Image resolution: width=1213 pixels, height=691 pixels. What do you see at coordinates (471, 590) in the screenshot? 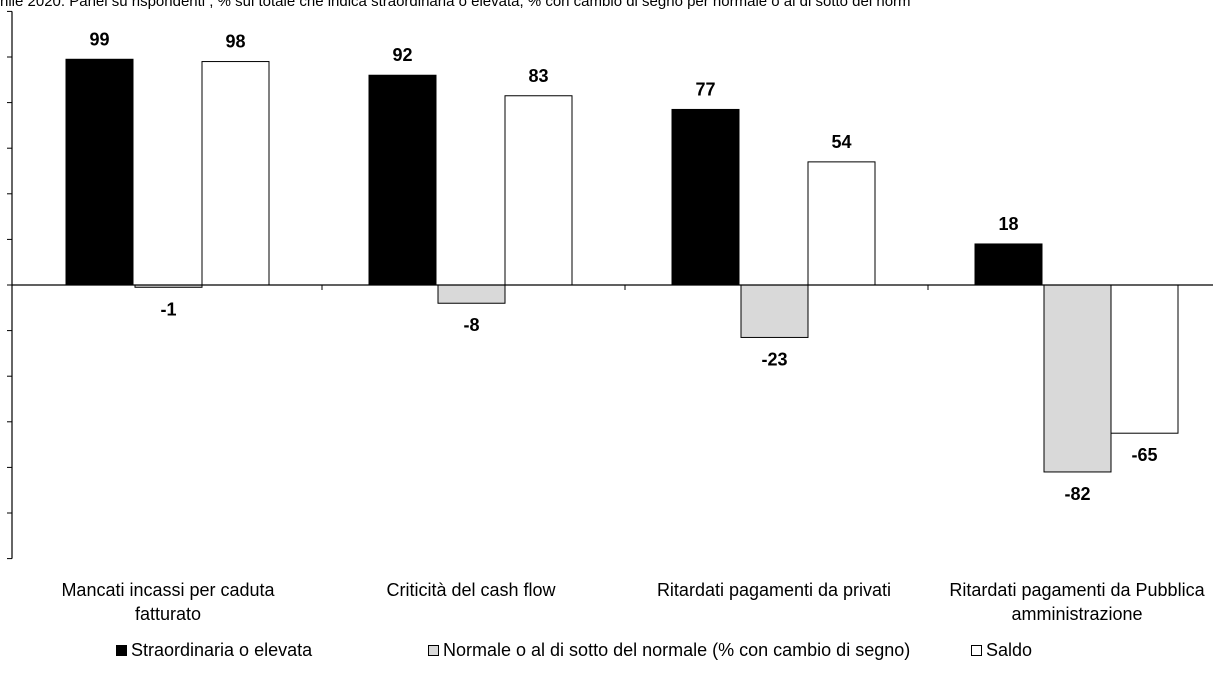
I see `category-label: Criticità del cash flow` at bounding box center [471, 590].